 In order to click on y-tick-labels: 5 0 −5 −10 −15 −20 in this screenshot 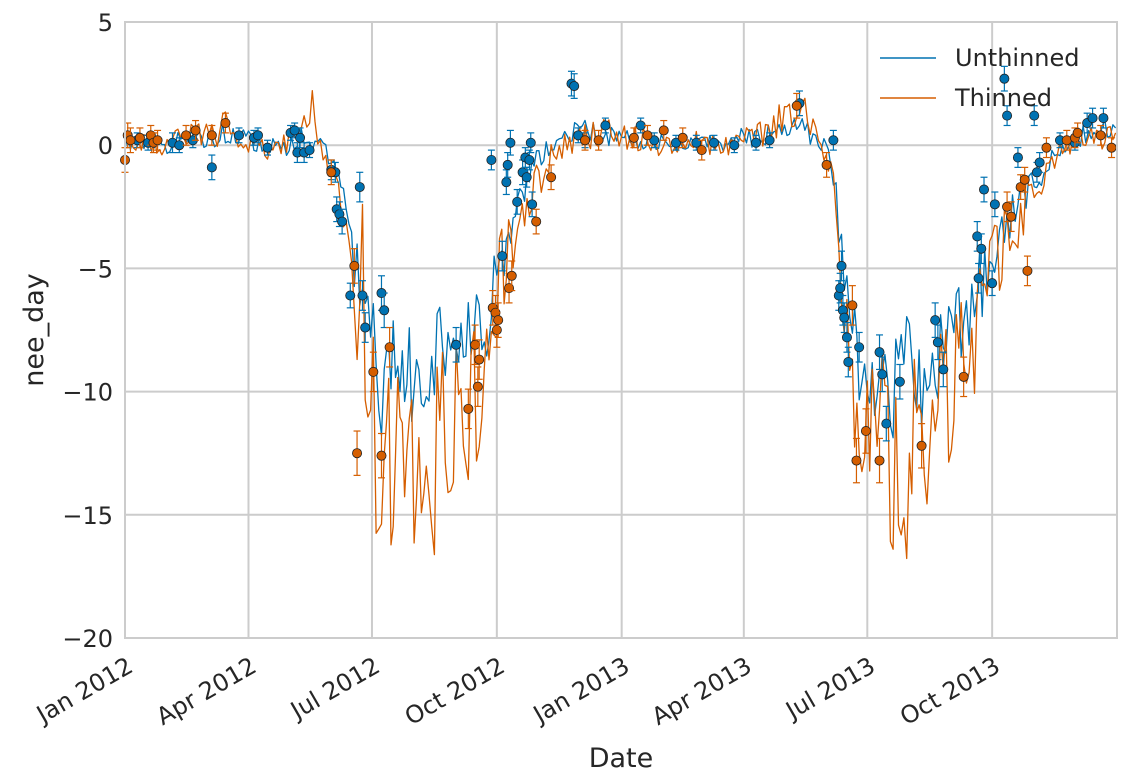, I will do `click(87, 331)`.